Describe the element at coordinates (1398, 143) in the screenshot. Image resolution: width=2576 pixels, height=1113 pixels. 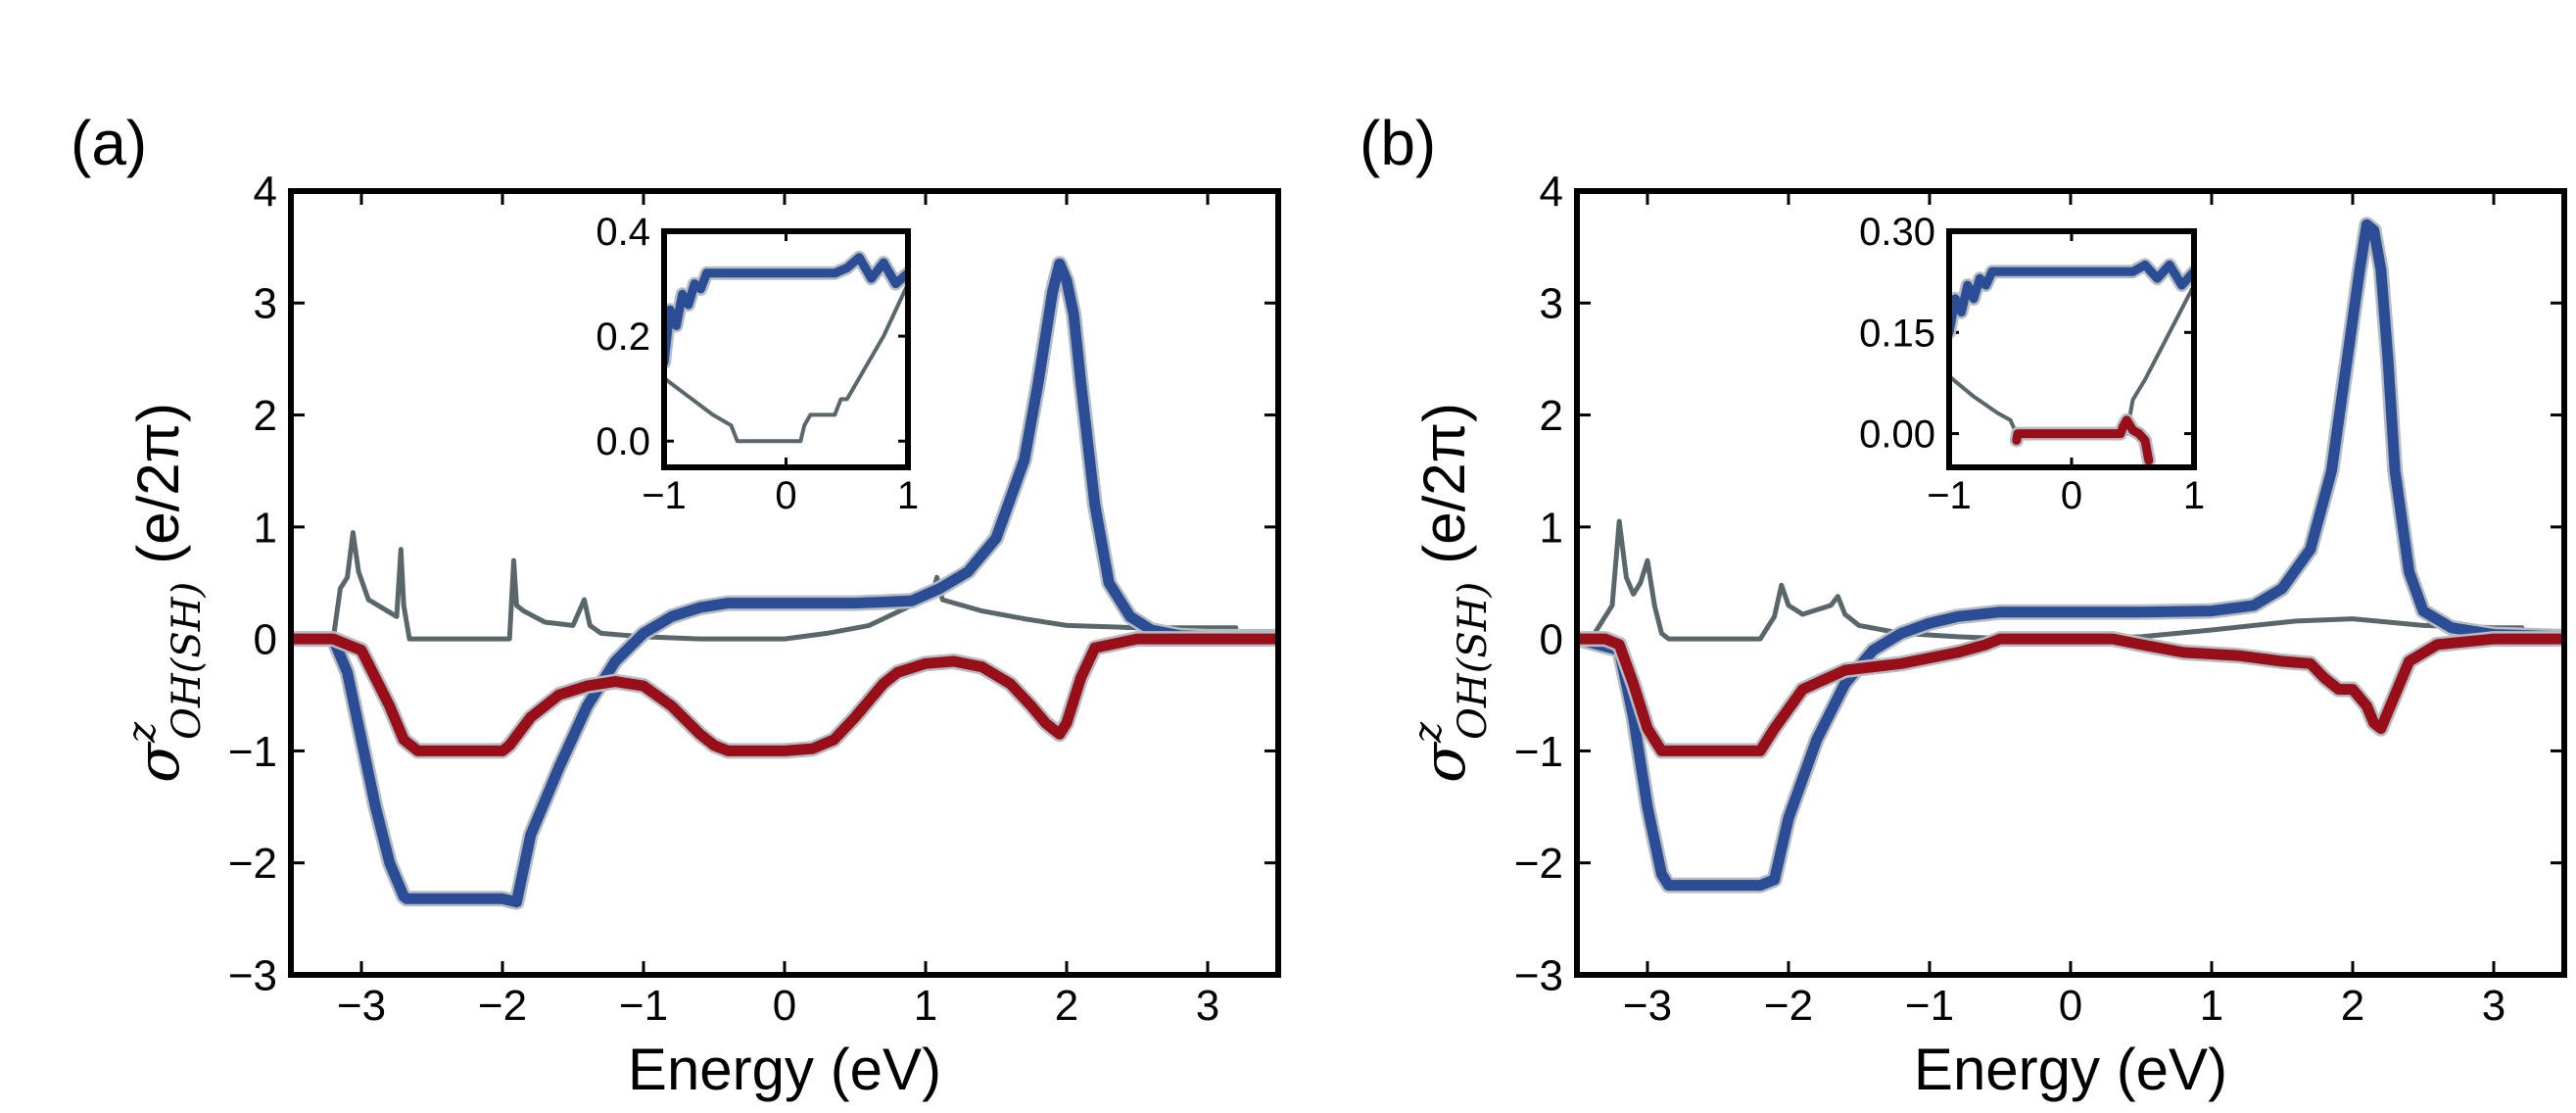
I see `panel-label: (b)` at that location.